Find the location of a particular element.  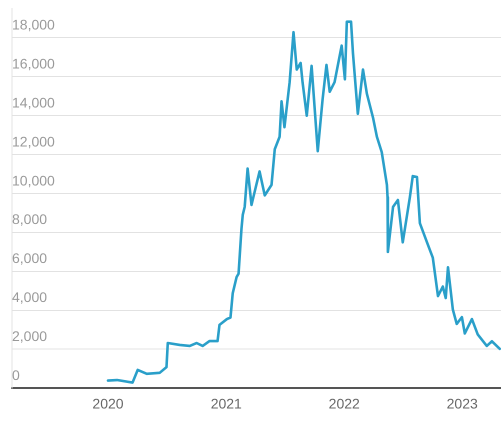

y-tick-label: 4,000 is located at coordinates (30, 297).